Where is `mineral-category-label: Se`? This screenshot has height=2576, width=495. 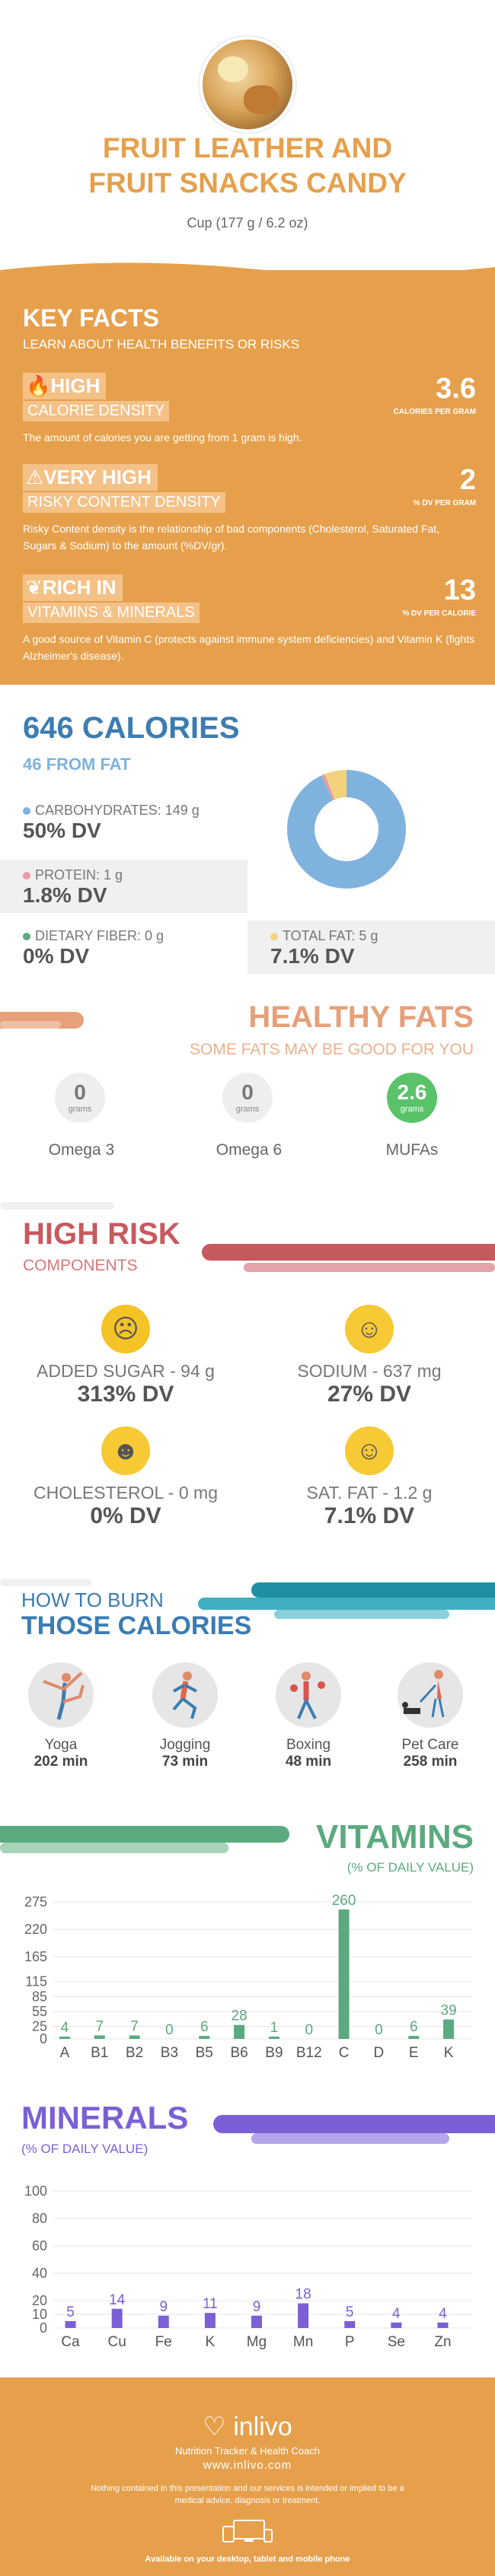 mineral-category-label: Se is located at coordinates (396, 2342).